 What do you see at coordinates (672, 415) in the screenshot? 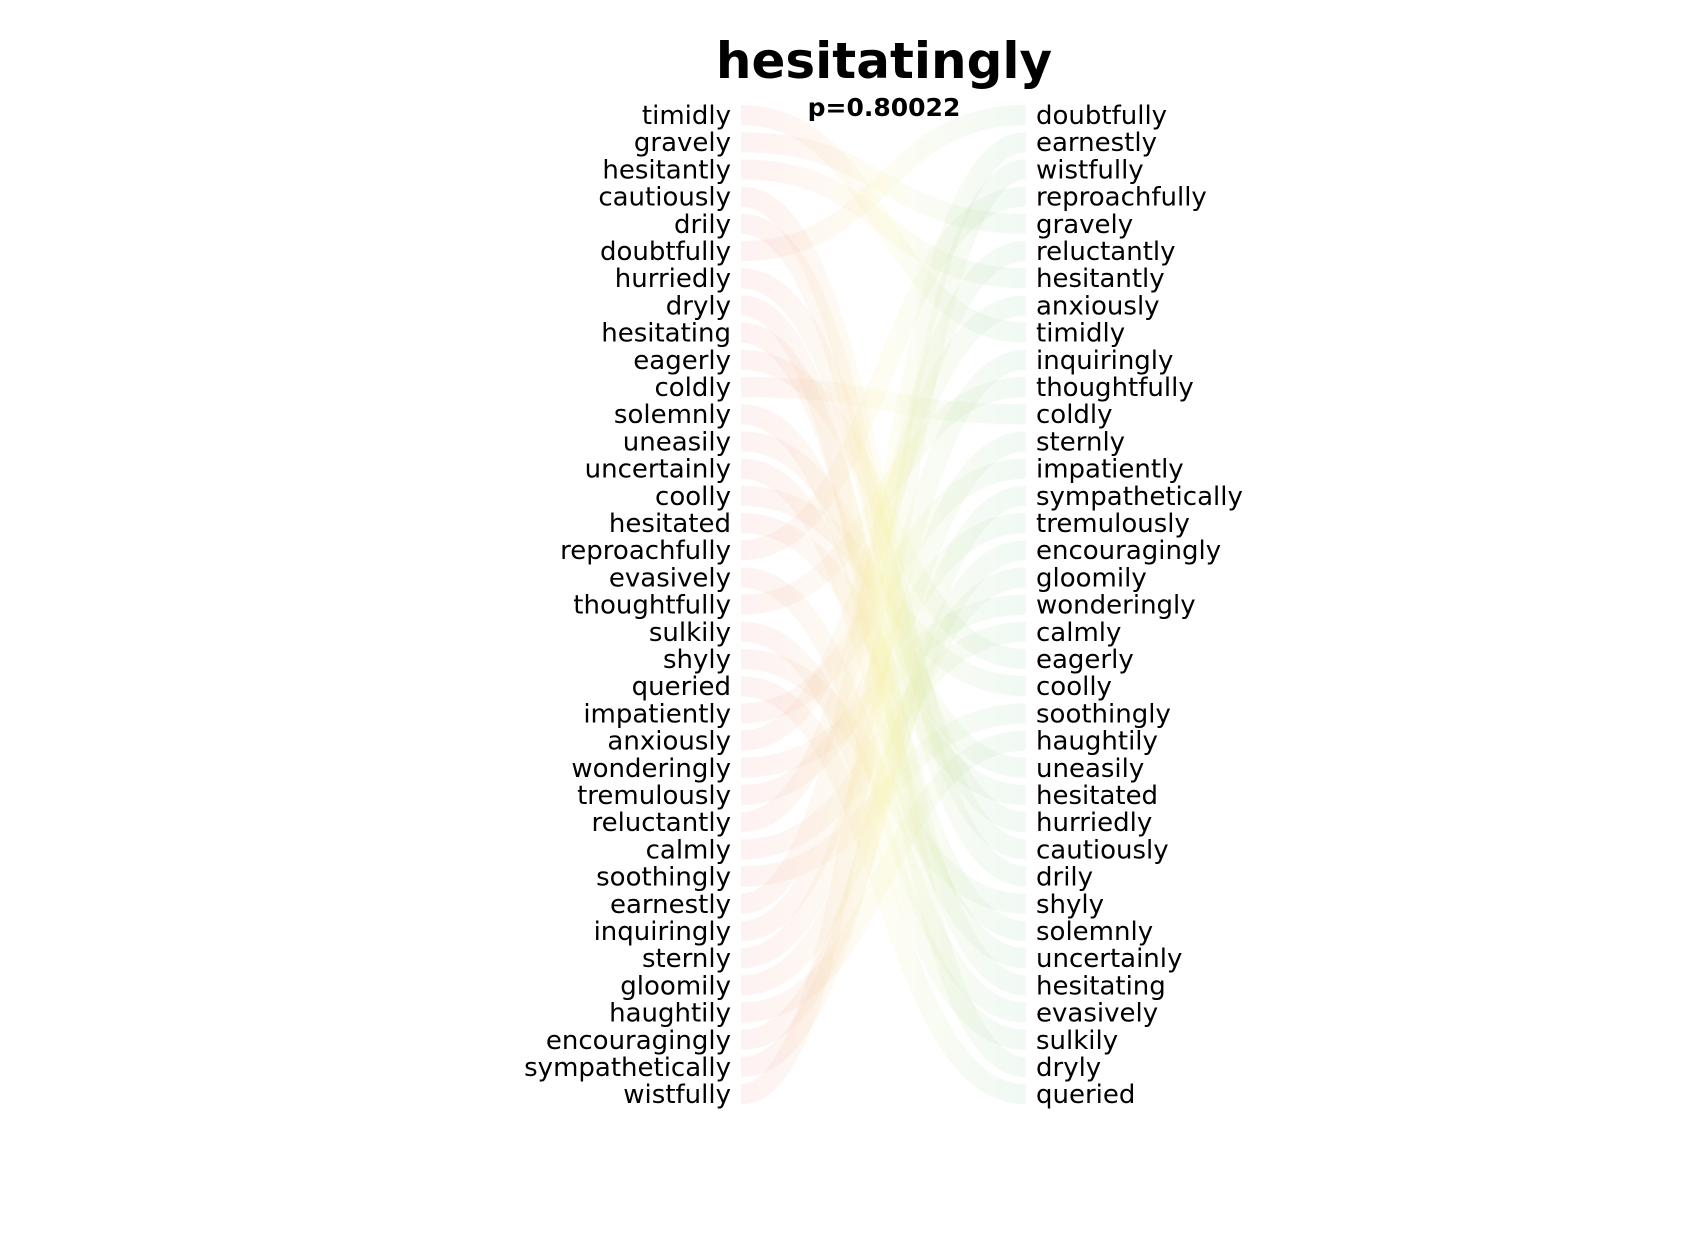
I see `left-label: solemnly` at bounding box center [672, 415].